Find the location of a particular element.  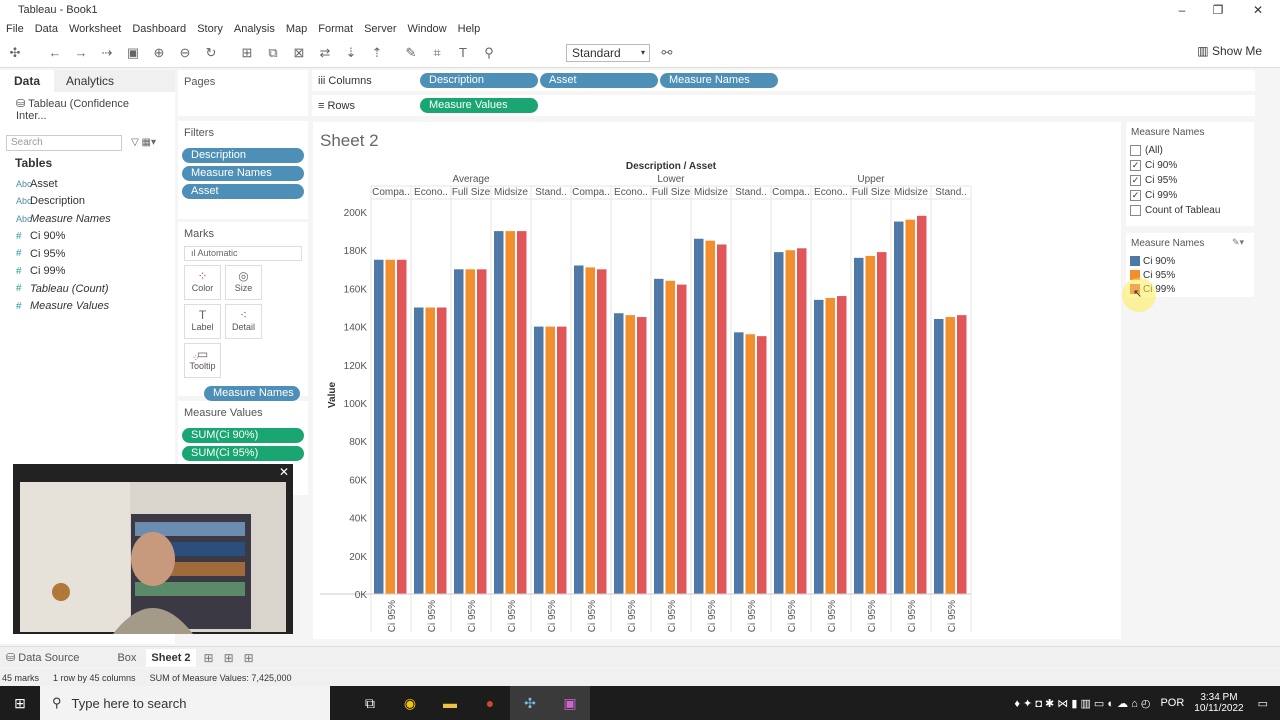

columns-pill-asset: Asset is located at coordinates (599, 80).